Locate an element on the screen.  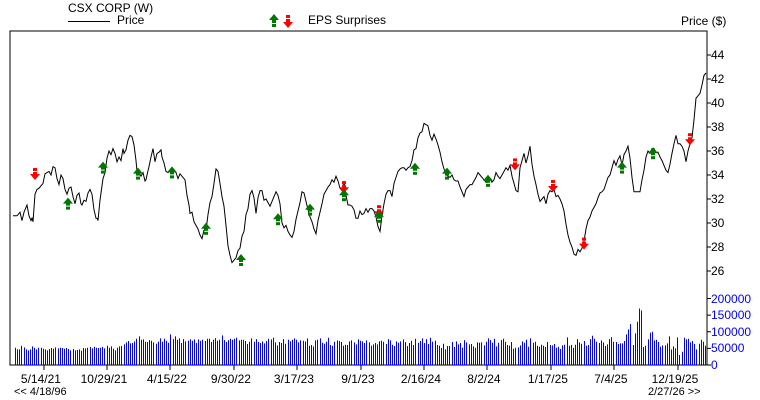
date-axis-ticks is located at coordinates (361, 367).